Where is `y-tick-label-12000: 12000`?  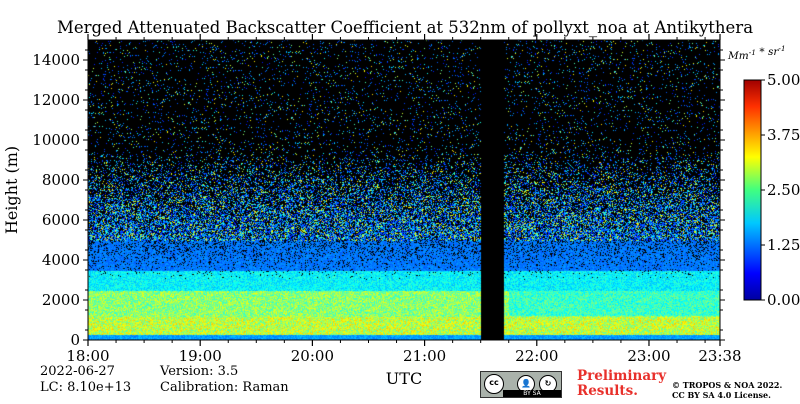
y-tick-label-12000: 12000 is located at coordinates (56, 100).